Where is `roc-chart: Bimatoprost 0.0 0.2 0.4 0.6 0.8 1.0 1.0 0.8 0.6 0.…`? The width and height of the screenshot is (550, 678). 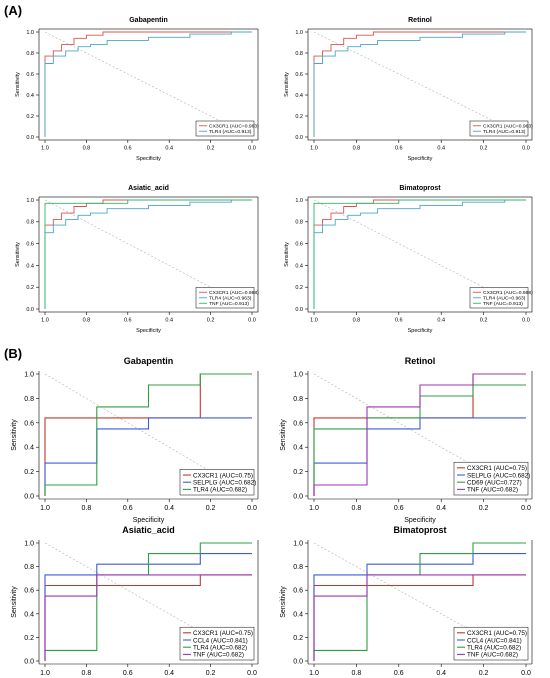
roc-chart: Bimatoprost 0.0 0.2 0.4 0.6 0.8 1.0 1.0 0.8 0.6 0.… is located at coordinates (406, 601).